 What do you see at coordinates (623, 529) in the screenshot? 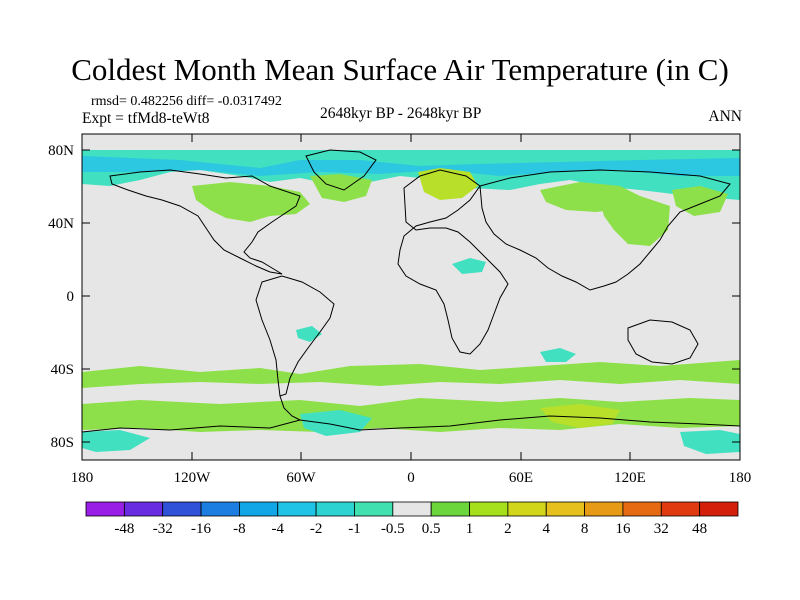
I see `colorbar-label: 16` at bounding box center [623, 529].